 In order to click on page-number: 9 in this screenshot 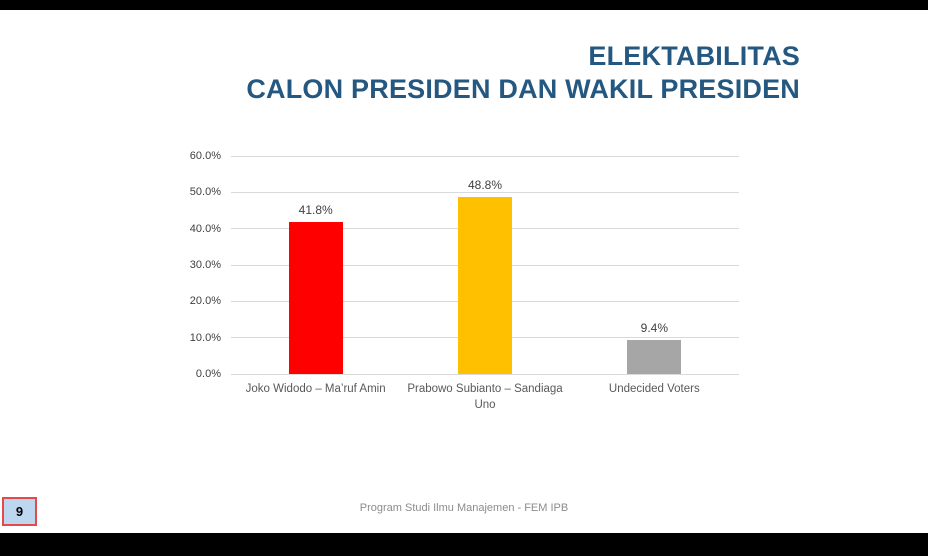, I will do `click(19, 511)`.